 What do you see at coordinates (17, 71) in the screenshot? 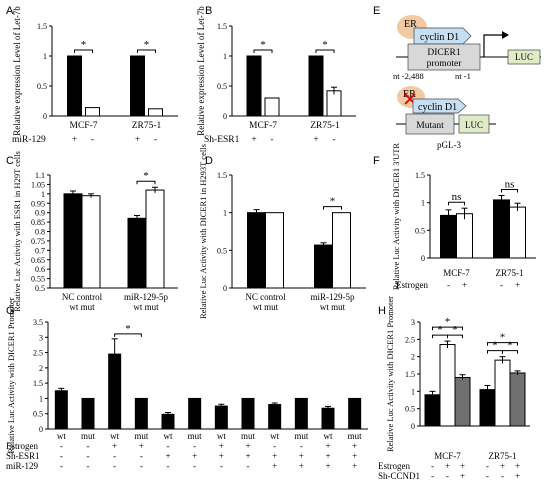
I see `y-axis-label: Relative expression Level of Let-7b` at bounding box center [17, 71].